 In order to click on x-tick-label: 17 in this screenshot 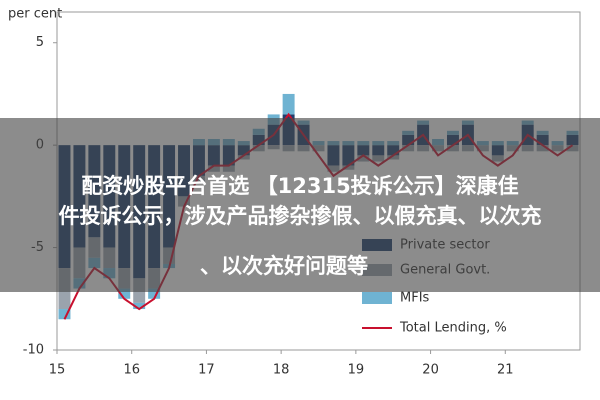, I will do `click(206, 370)`.